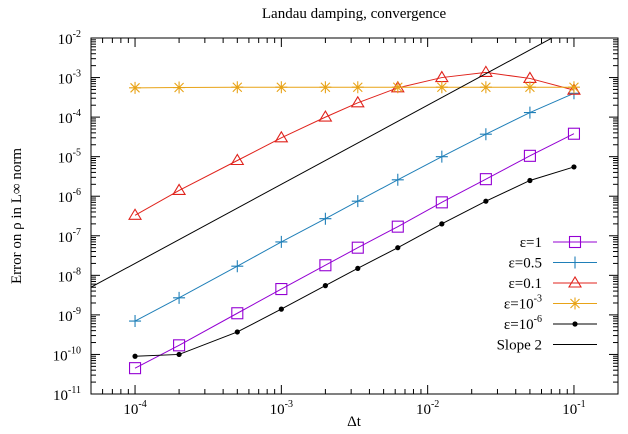 The height and width of the screenshot is (434, 628). What do you see at coordinates (525, 264) in the screenshot?
I see `legend-label: ε=0.5` at bounding box center [525, 264].